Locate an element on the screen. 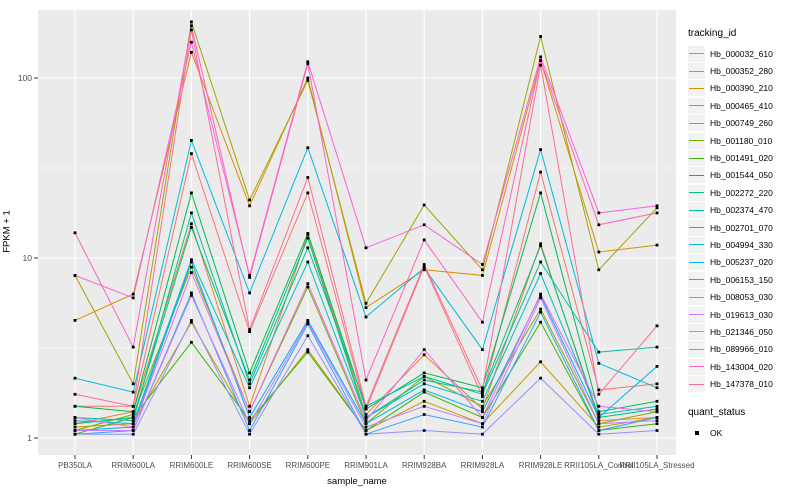  y-tick-label: 1 is located at coordinates (29, 438).